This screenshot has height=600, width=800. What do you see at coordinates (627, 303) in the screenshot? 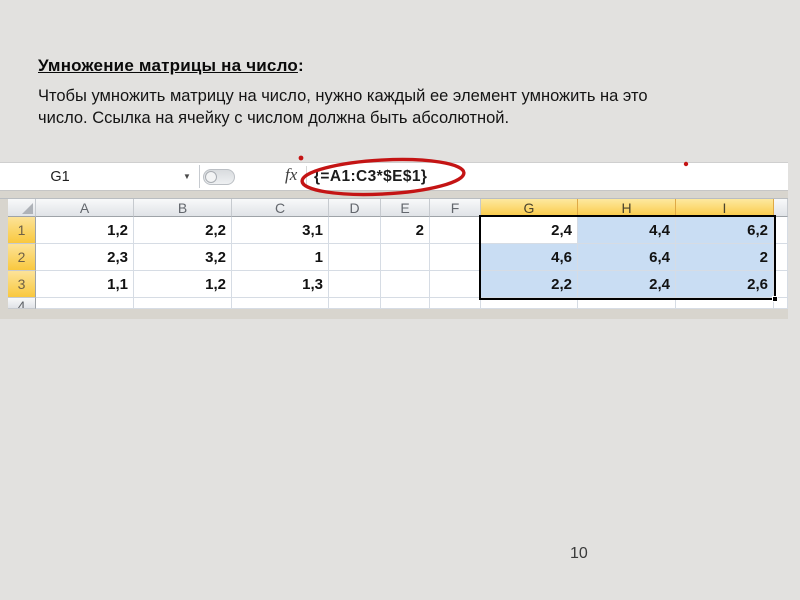
I see `cell-H4` at bounding box center [627, 303].